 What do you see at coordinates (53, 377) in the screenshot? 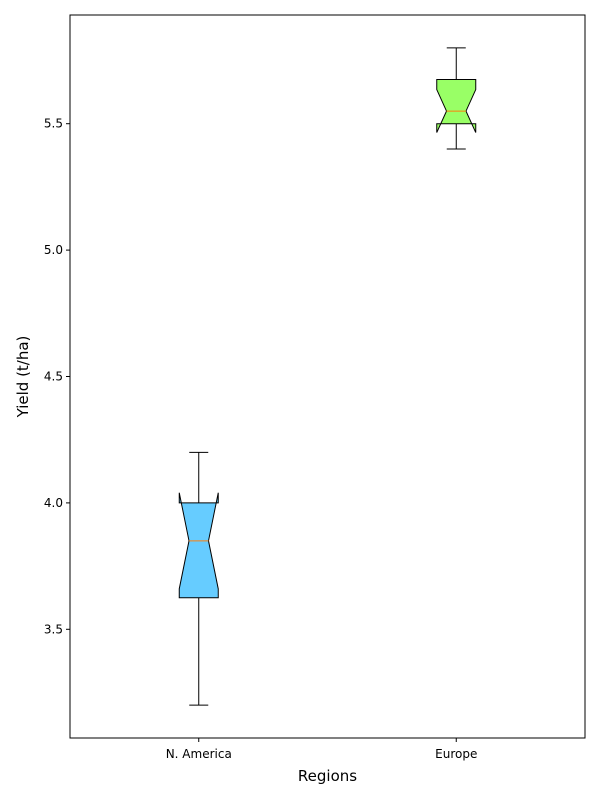
I see `y-tick-label: 4.5` at bounding box center [53, 377].